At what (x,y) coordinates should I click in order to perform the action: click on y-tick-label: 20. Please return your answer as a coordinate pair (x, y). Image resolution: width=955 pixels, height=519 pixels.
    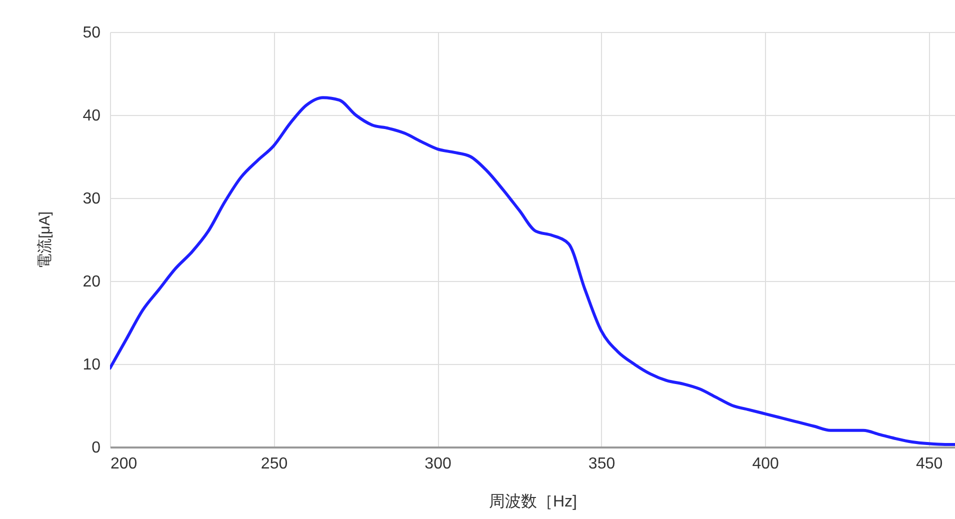
    Looking at the image, I should click on (91, 282).